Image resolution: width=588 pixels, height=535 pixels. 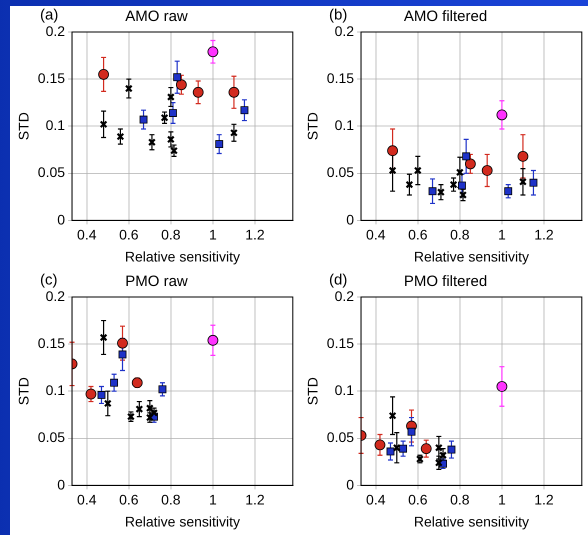 What do you see at coordinates (338, 280) in the screenshot?
I see `text: (d)` at bounding box center [338, 280].